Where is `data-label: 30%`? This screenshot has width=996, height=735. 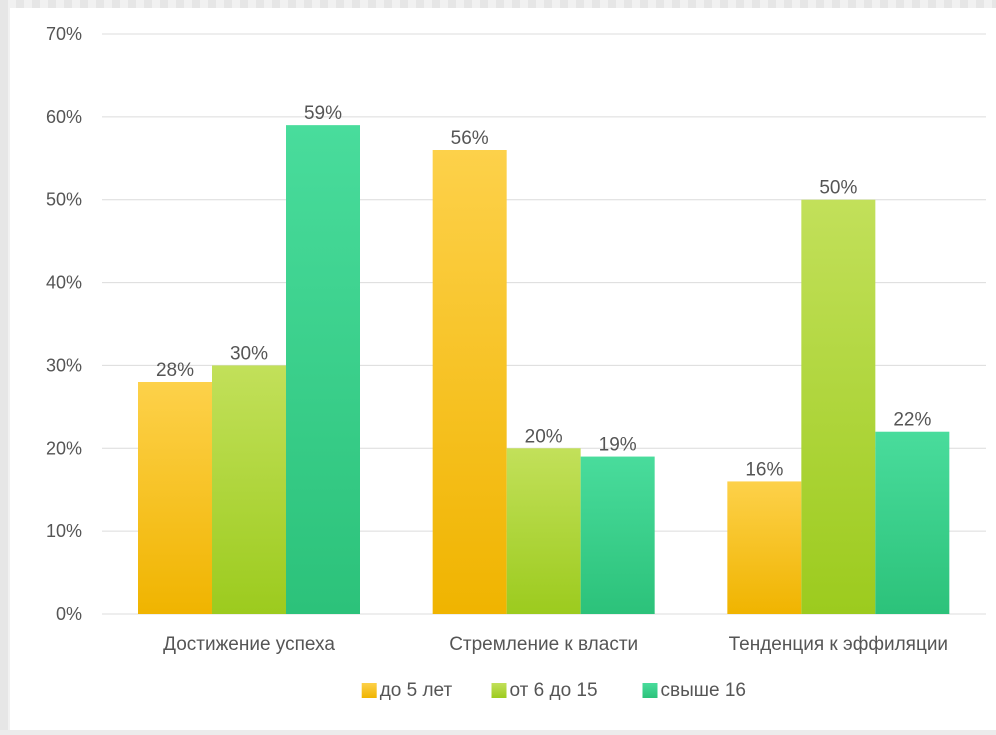
data-label: 30% is located at coordinates (249, 353).